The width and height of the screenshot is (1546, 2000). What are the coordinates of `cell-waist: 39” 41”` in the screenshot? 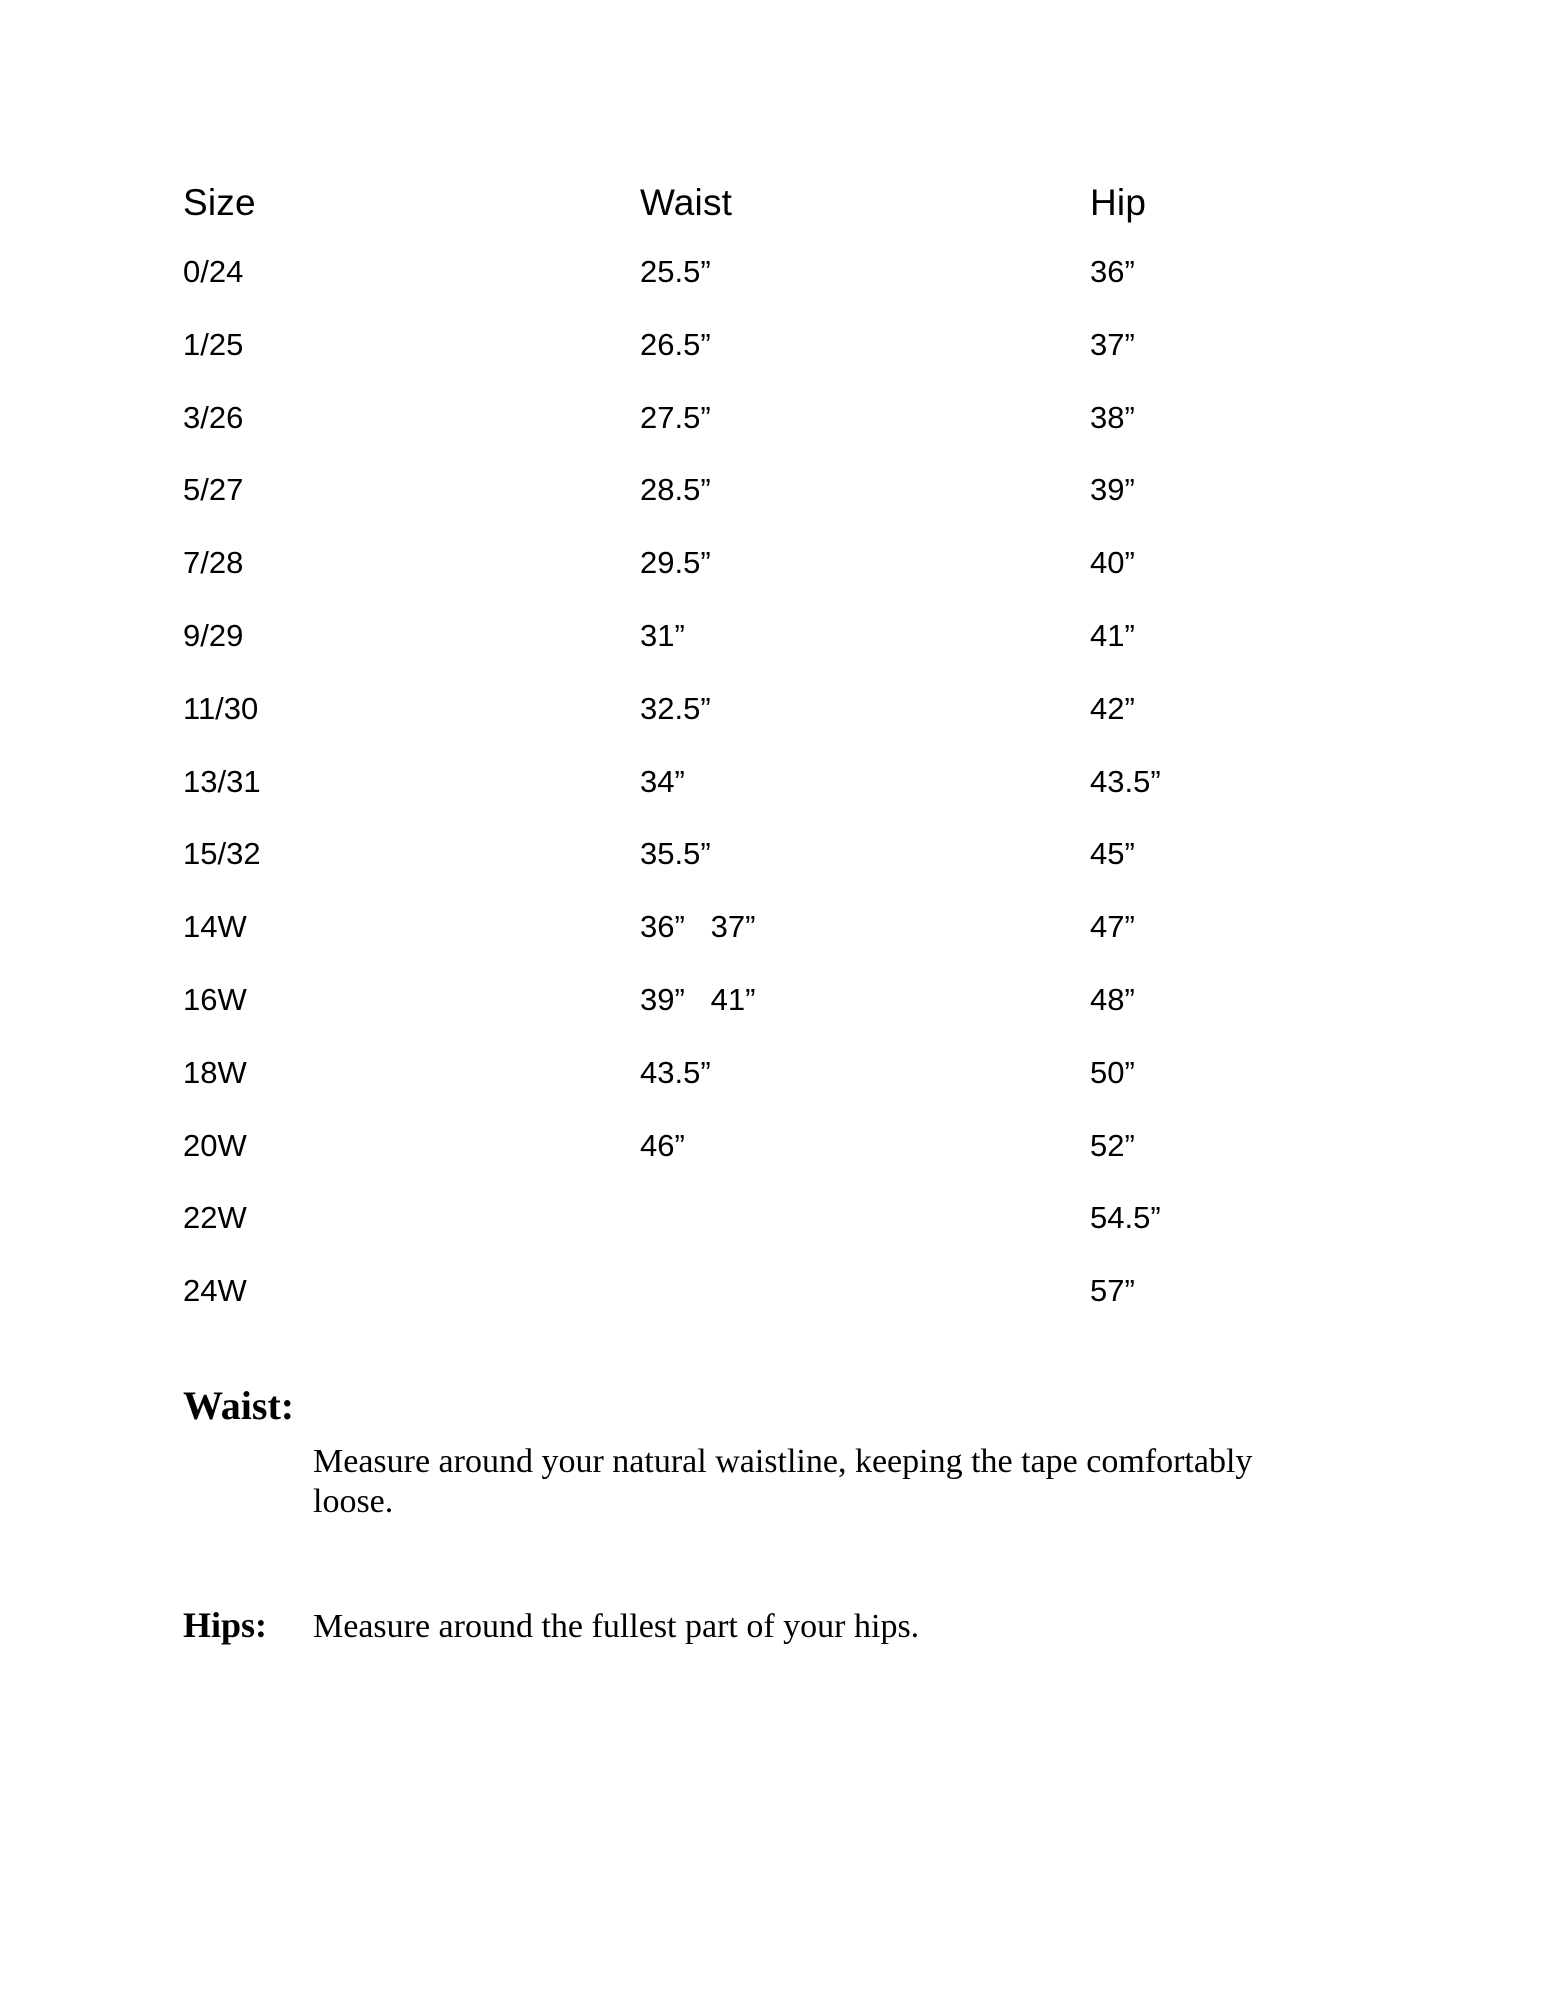 It's located at (698, 999).